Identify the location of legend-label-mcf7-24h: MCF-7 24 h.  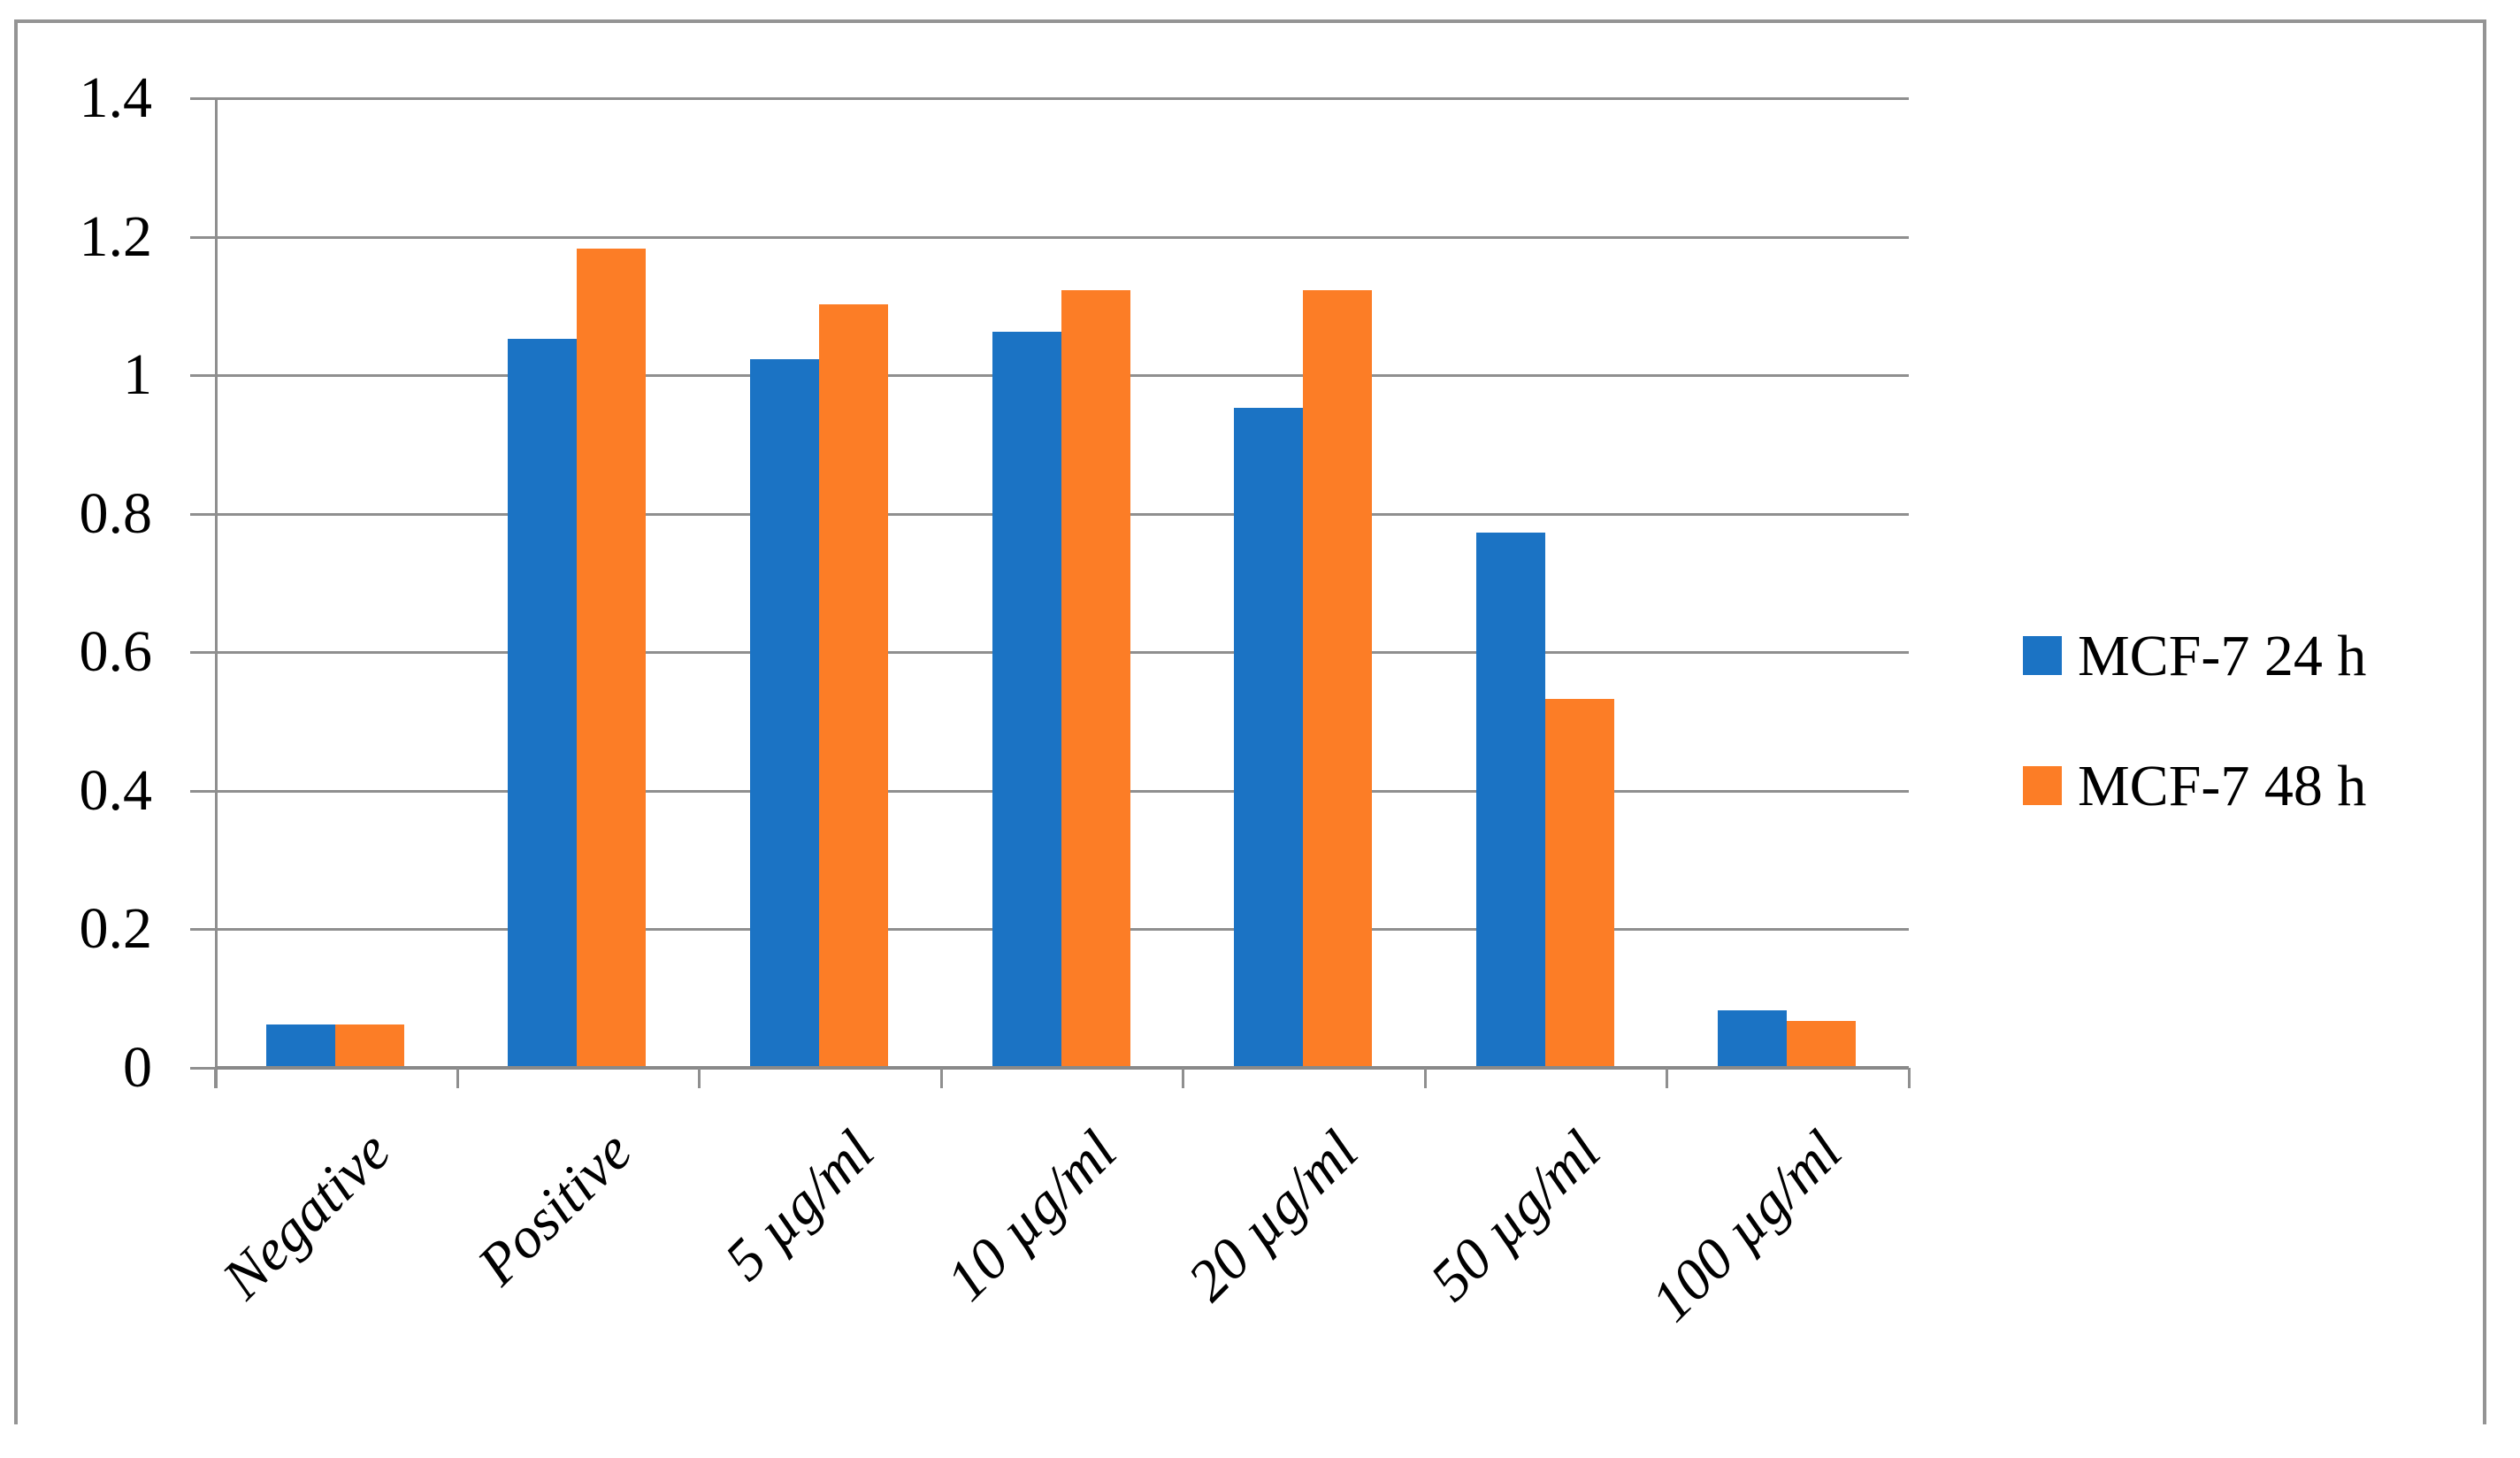
(2222, 656).